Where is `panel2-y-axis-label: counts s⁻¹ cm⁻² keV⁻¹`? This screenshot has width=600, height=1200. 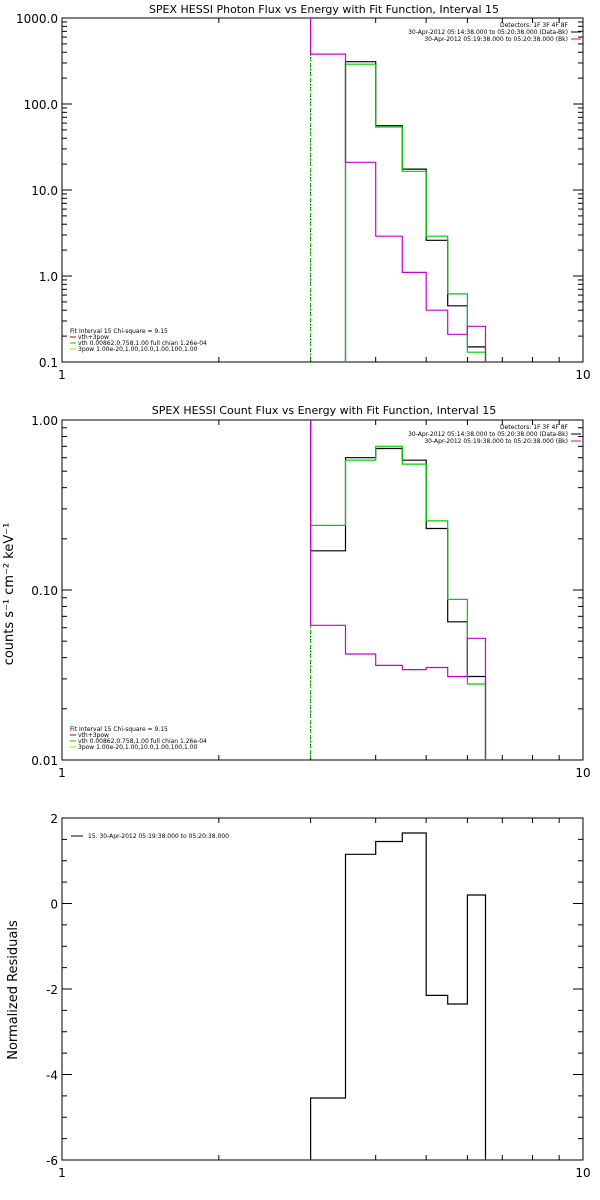 panel2-y-axis-label: counts s⁻¹ cm⁻² keV⁻¹ is located at coordinates (9, 594).